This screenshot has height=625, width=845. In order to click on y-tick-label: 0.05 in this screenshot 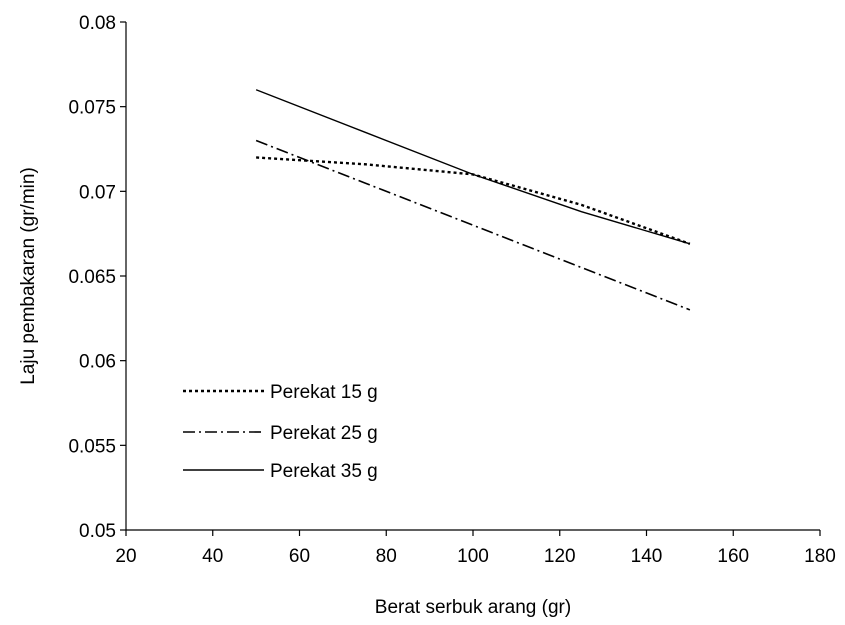, I will do `click(97, 531)`.